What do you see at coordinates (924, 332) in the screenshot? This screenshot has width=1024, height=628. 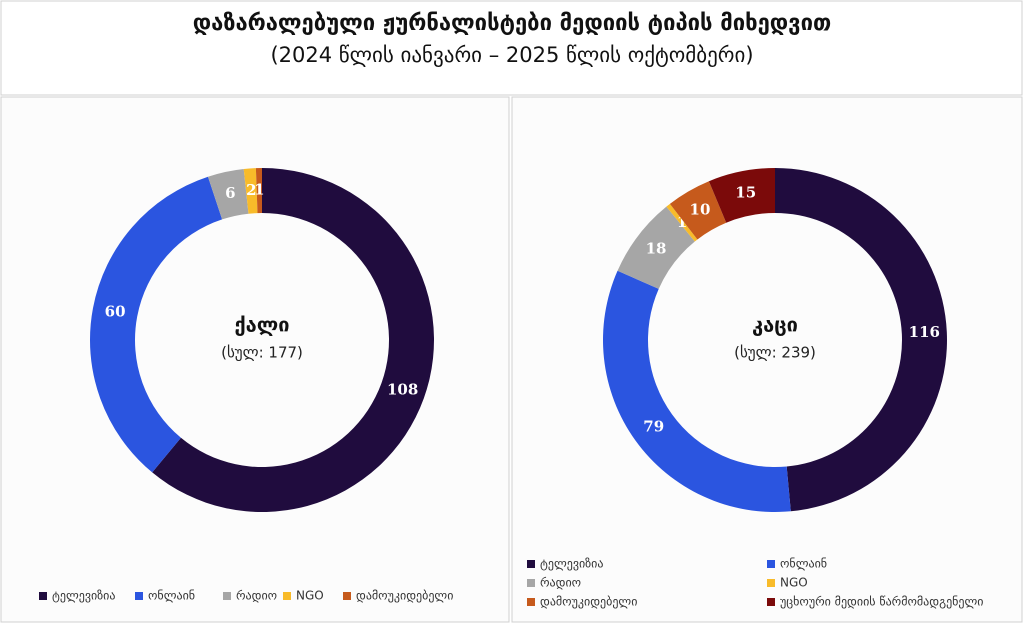 I see `data-label: 116` at bounding box center [924, 332].